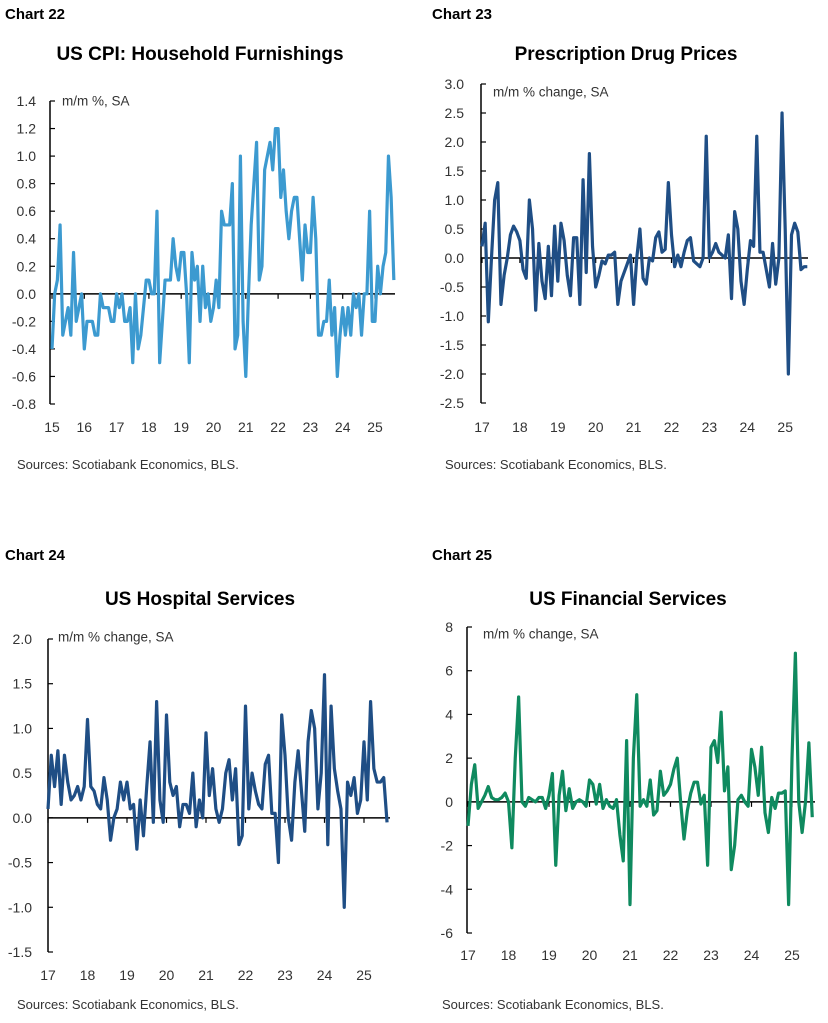 This screenshot has height=1023, width=828. What do you see at coordinates (462, 14) in the screenshot?
I see `chart-number: Chart 23` at bounding box center [462, 14].